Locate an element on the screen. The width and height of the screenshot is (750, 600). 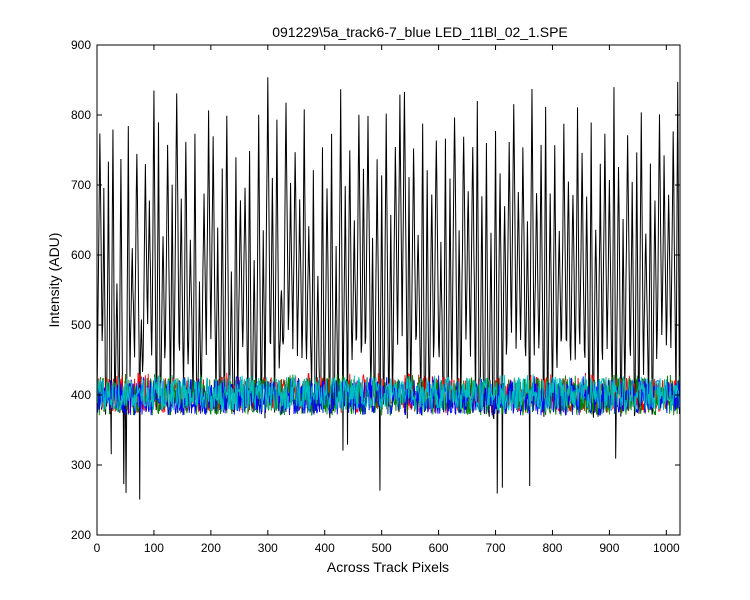
x-tick-label: 400 is located at coordinates (325, 548).